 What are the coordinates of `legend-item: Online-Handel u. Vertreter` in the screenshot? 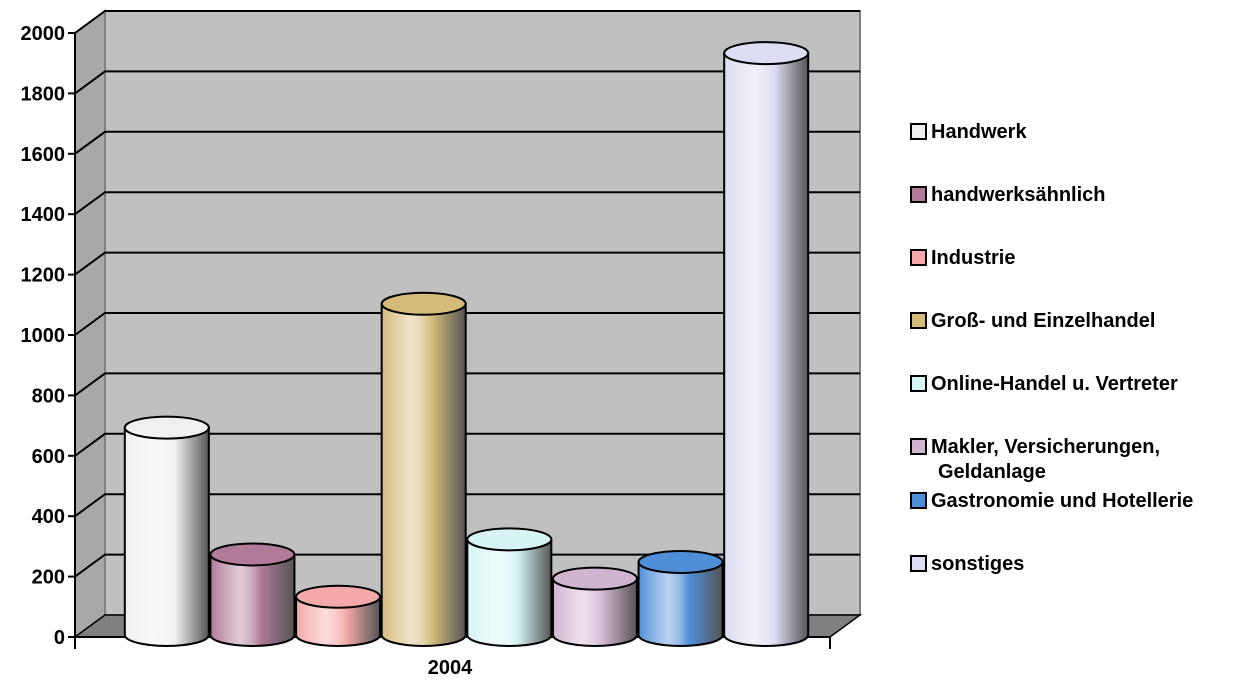 It's located at (1044, 384).